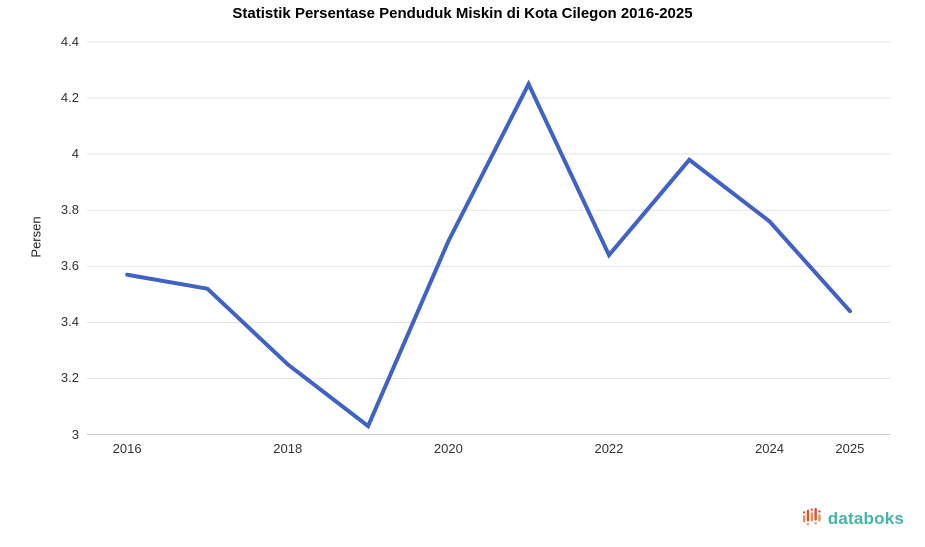 Image resolution: width=925 pixels, height=547 pixels. What do you see at coordinates (813, 519) in the screenshot?
I see `databoks-bars-icon` at bounding box center [813, 519].